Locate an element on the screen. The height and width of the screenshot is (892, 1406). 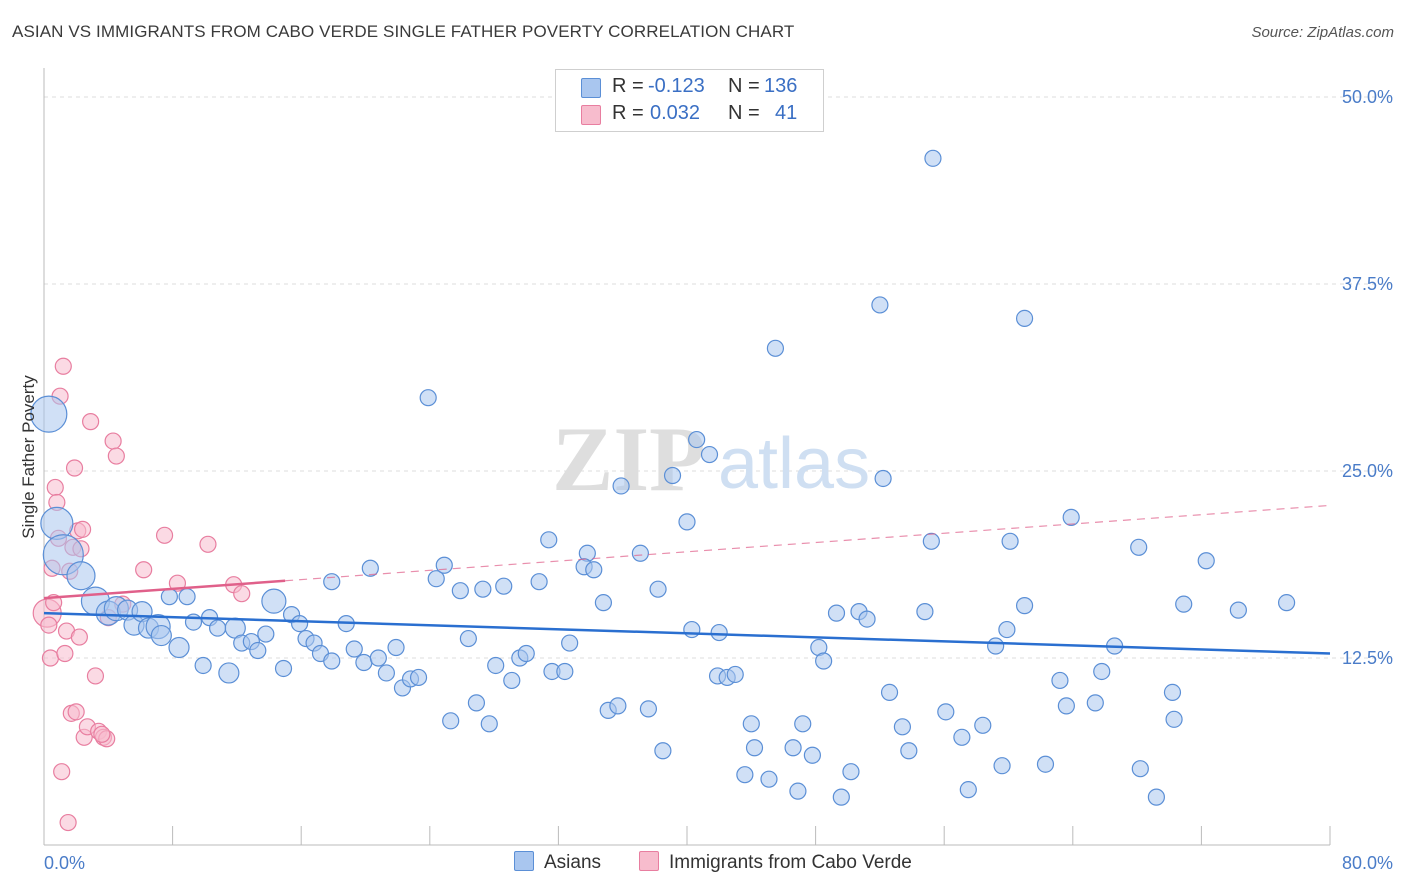
trend-line-cabo-verde is located at coordinates (164, 589).